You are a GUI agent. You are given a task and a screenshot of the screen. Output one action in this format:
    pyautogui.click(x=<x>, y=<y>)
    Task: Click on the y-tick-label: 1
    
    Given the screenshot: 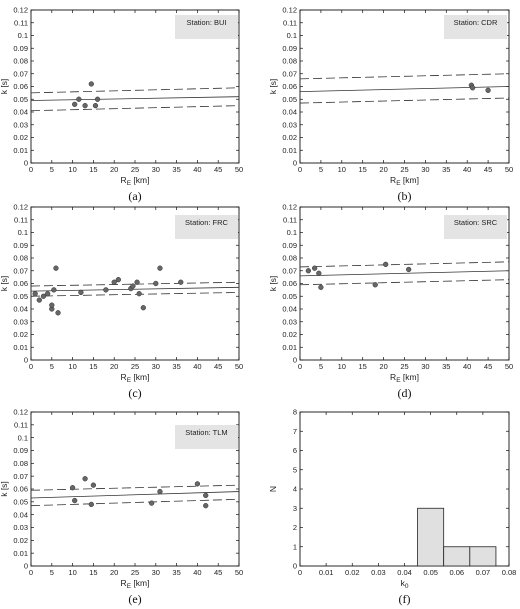 What is the action you would take?
    pyautogui.click(x=295, y=546)
    